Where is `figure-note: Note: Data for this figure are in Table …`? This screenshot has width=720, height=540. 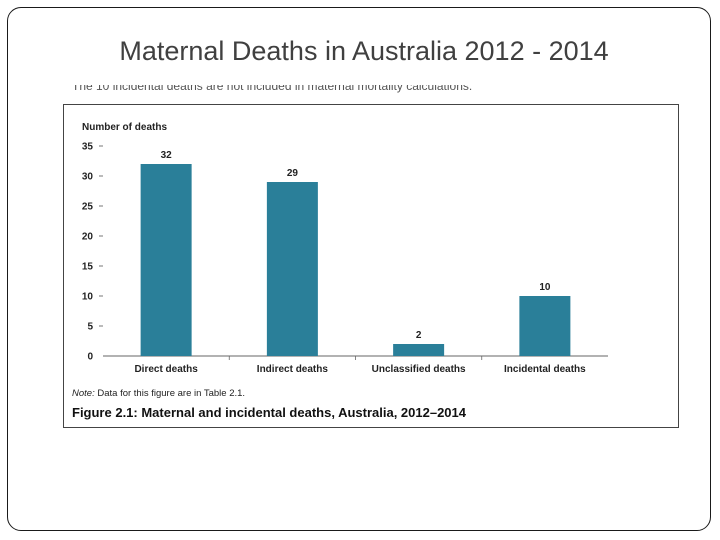 figure-note: Note: Data for this figure are in Table … is located at coordinates (158, 393).